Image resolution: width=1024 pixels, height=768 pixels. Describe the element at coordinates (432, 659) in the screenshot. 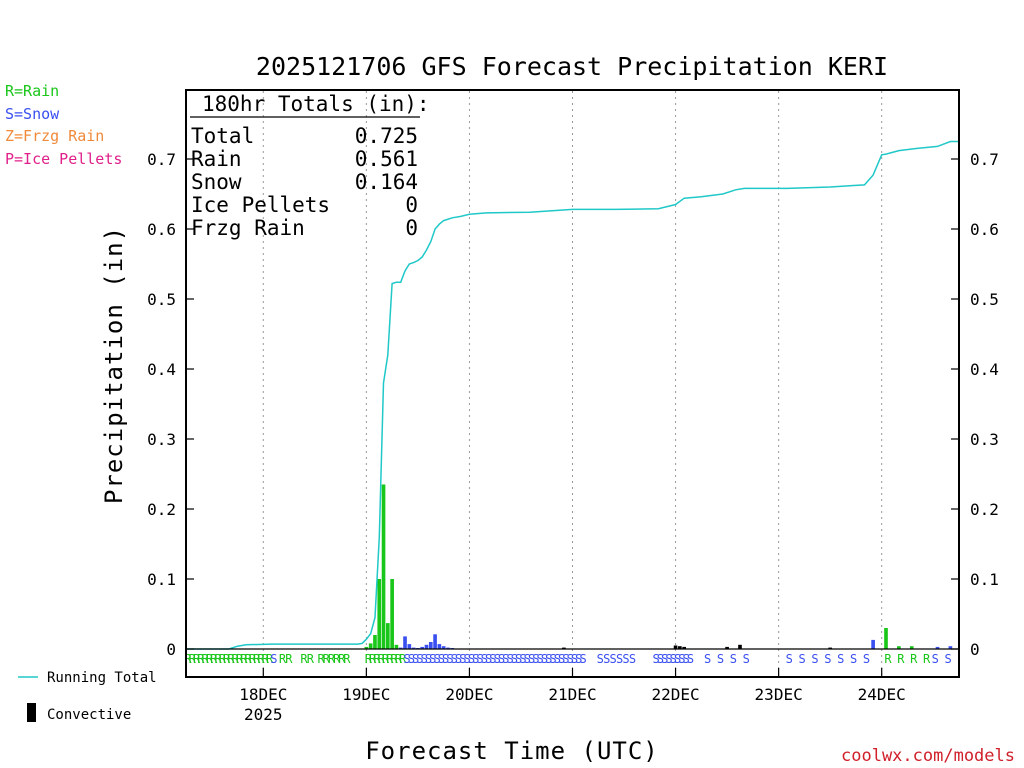

I see `ptype-label-46: S` at that location.